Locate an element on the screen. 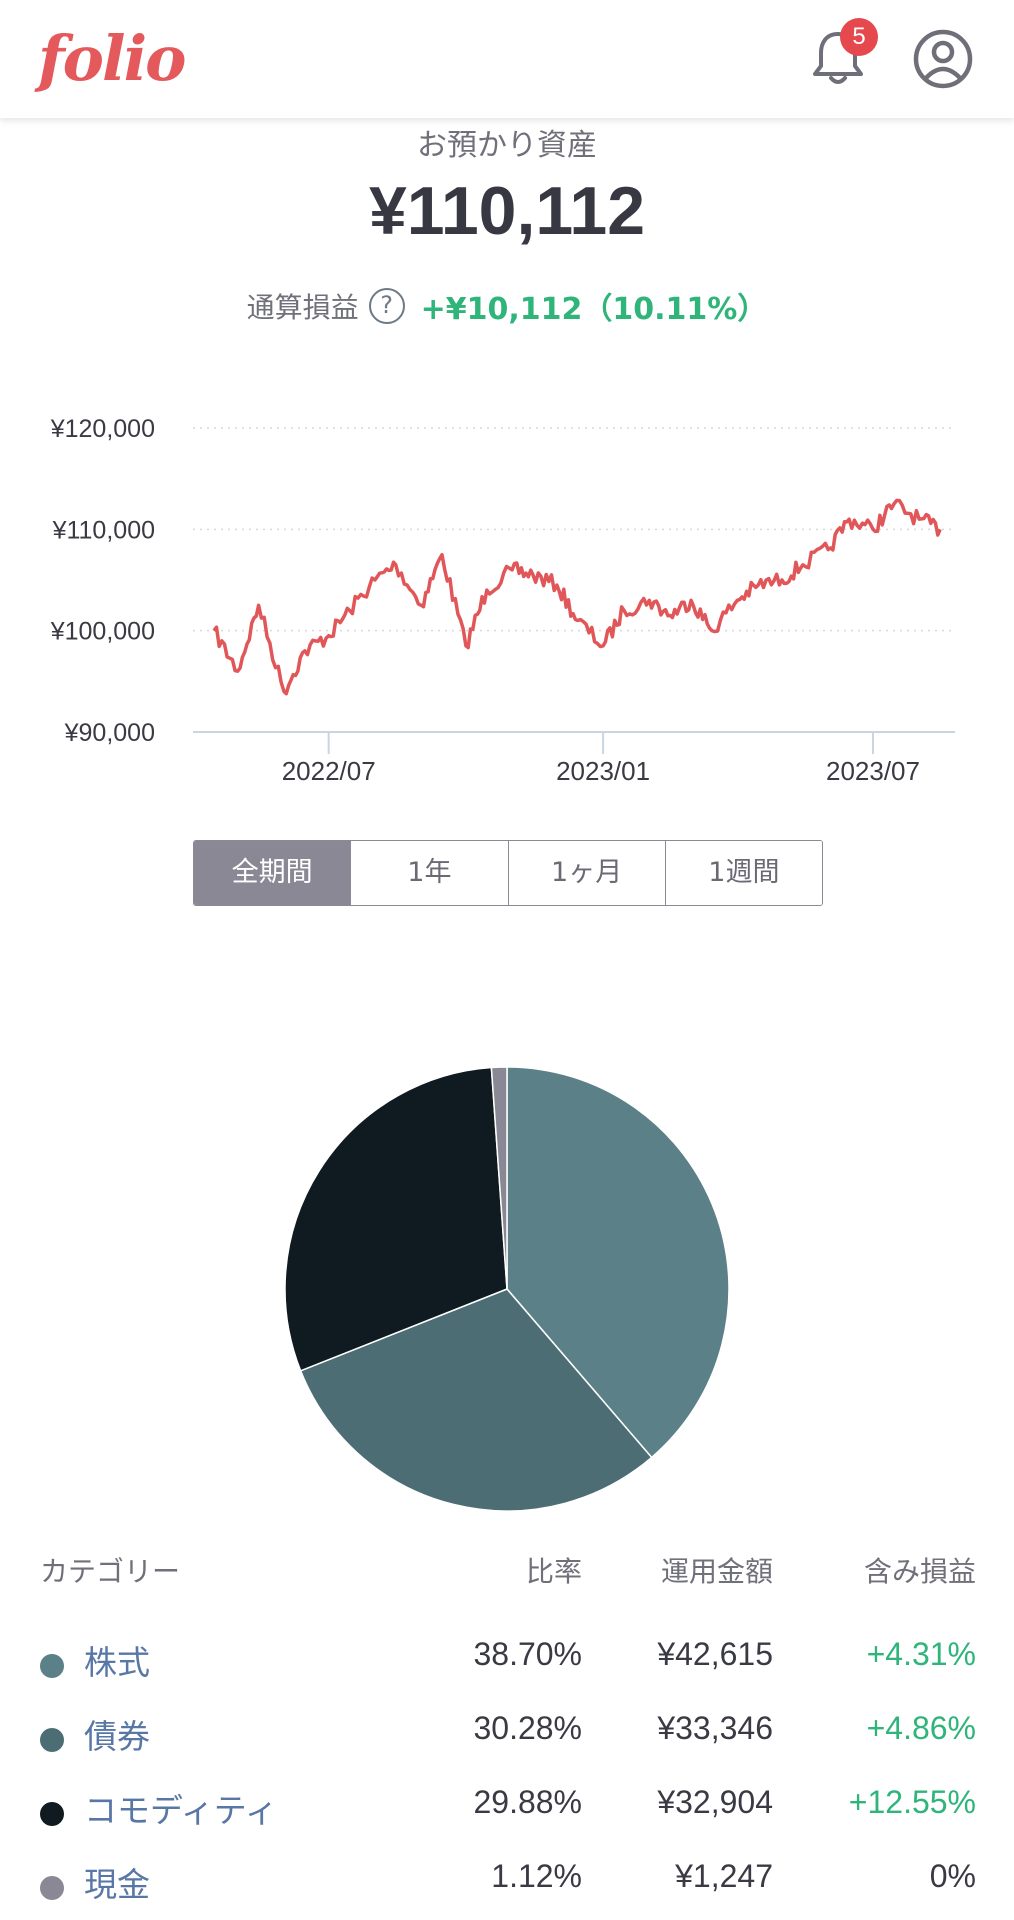 The width and height of the screenshot is (1014, 1920). table-row: コモディティ 29.88% ¥32,904 +12.55% is located at coordinates (507, 1821).